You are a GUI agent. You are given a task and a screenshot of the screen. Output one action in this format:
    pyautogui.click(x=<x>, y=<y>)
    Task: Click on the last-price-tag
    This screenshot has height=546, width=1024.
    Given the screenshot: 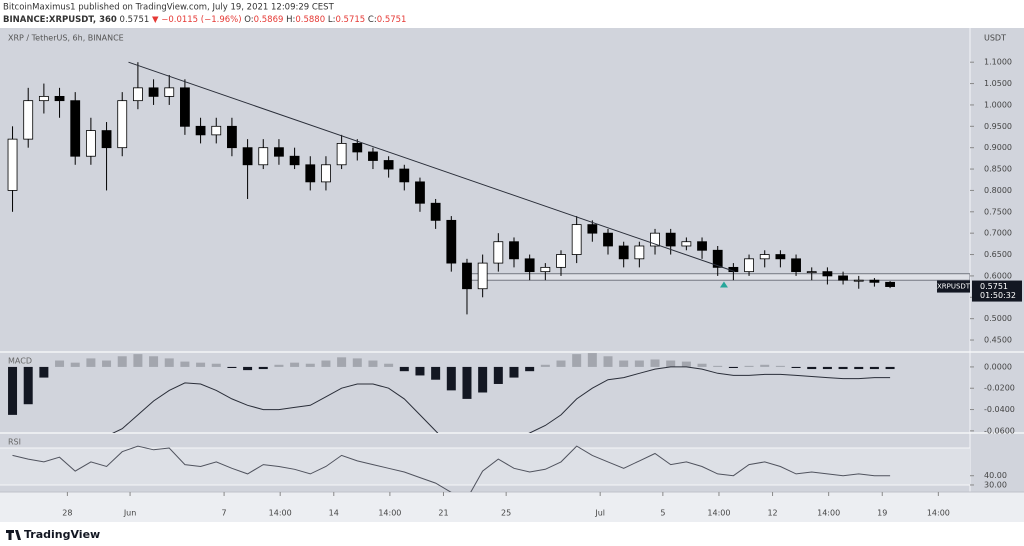 What is the action you would take?
    pyautogui.click(x=997, y=291)
    